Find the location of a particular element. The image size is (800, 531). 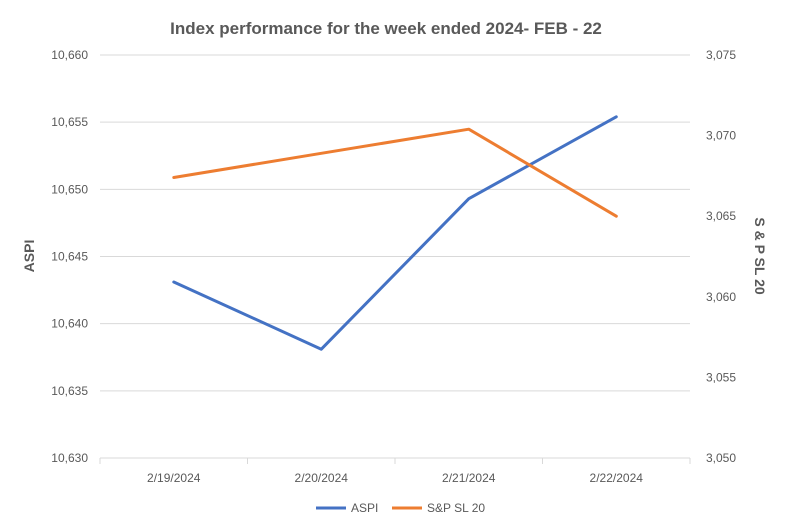

x-tick-label: 2/22/2024 is located at coordinates (617, 478).